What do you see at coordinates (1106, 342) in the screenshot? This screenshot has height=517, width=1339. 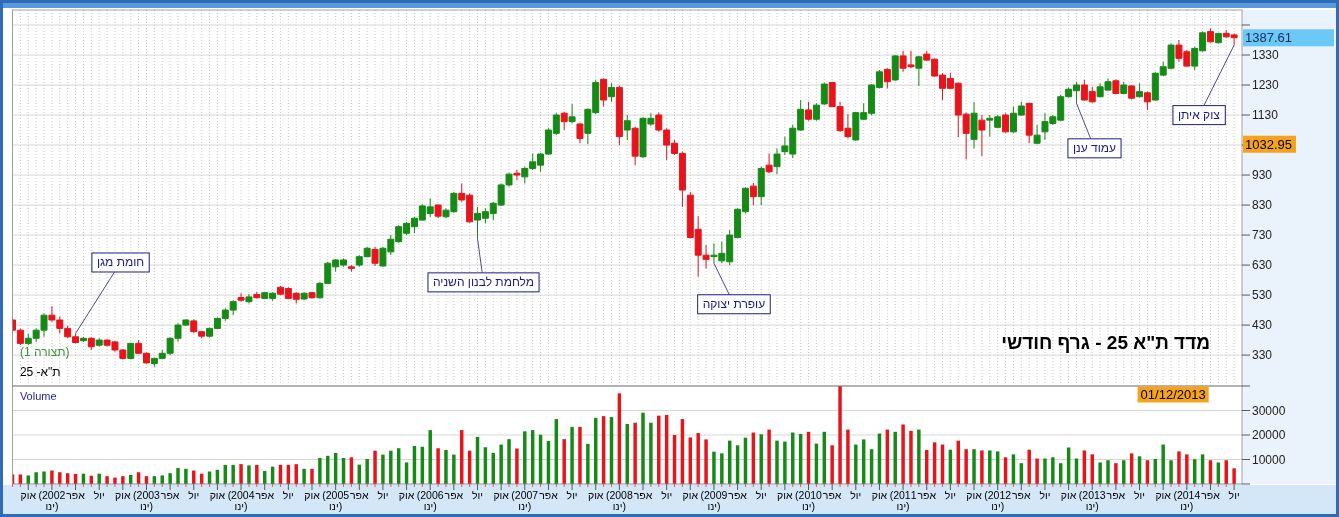 I see `text: מדד ת"א 25 - גרף חודשי` at bounding box center [1106, 342].